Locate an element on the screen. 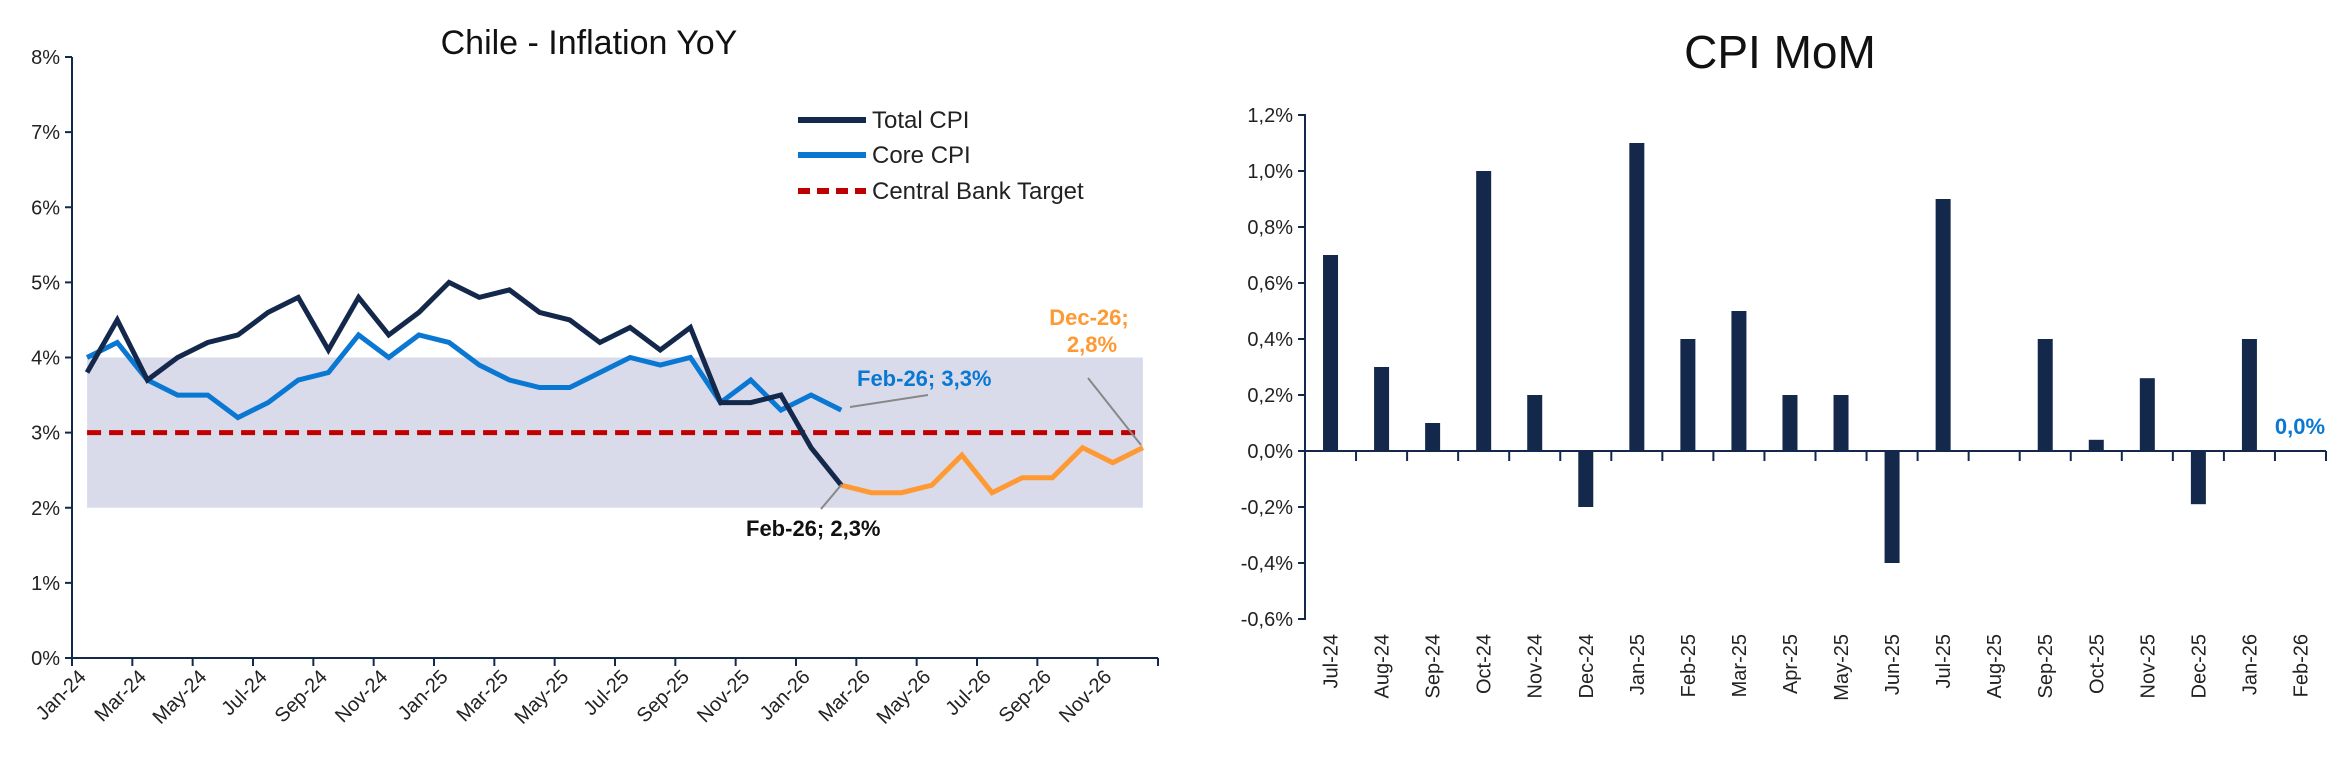  y-tick-label: 1,0% is located at coordinates (1270, 172).